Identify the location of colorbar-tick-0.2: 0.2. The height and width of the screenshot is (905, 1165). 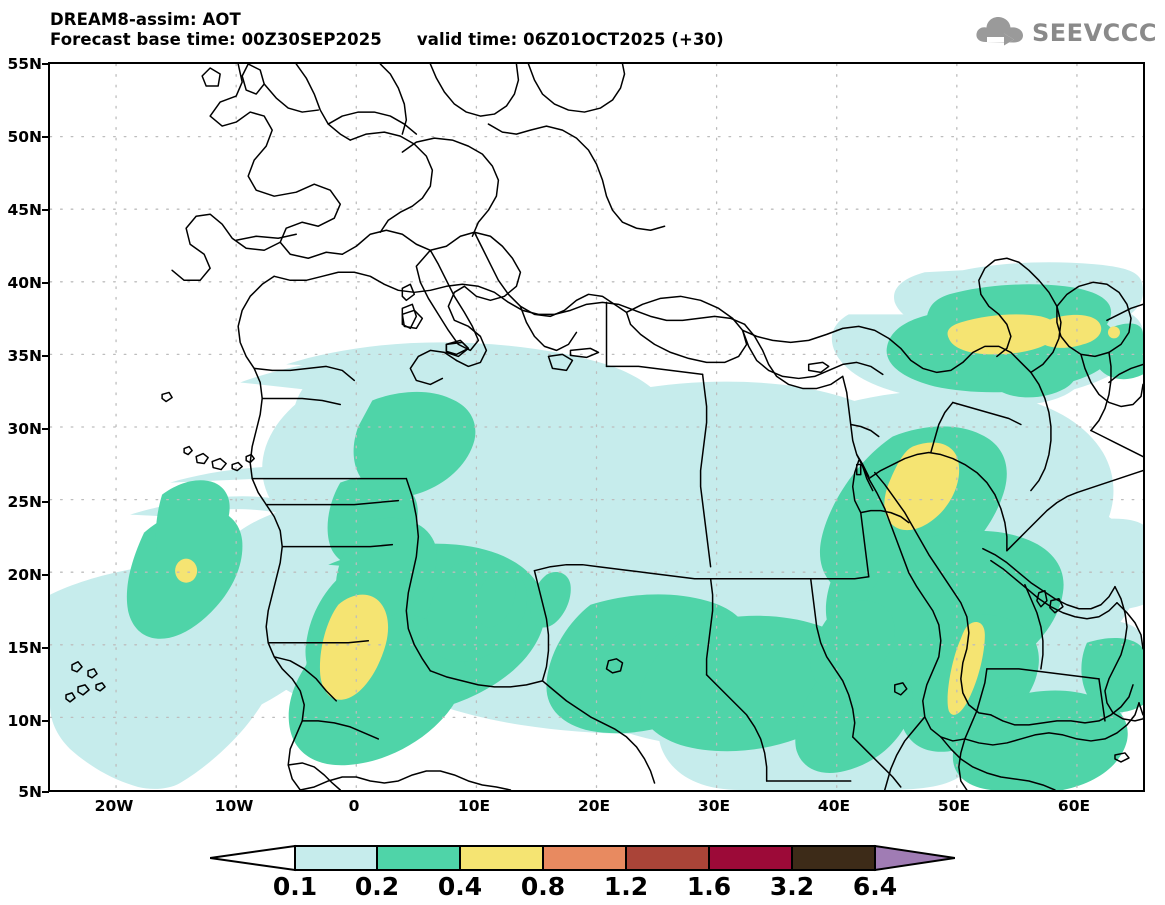
(377, 886).